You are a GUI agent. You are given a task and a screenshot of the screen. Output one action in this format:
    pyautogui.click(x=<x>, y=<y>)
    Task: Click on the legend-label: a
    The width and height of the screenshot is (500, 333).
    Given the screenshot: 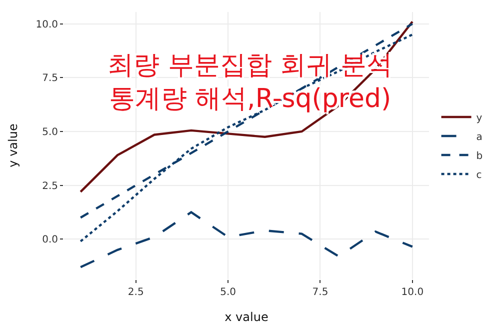 What is the action you would take?
    pyautogui.click(x=479, y=137)
    